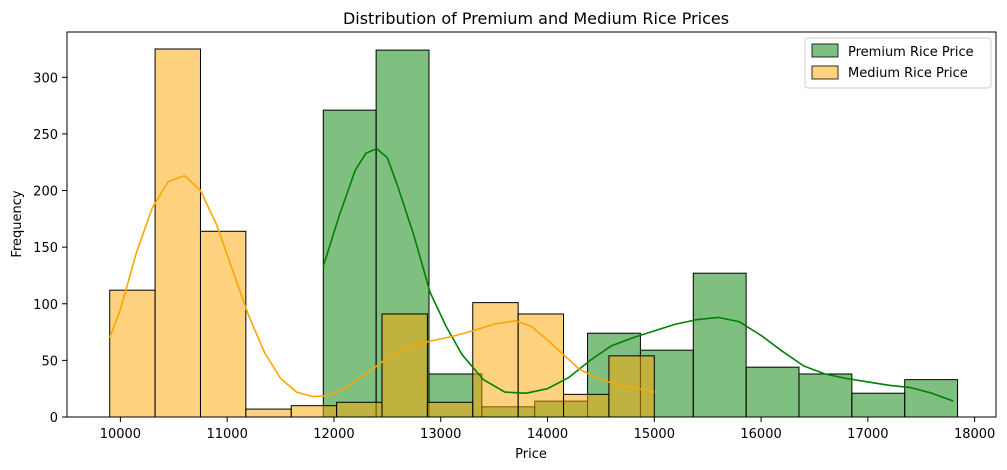 Image resolution: width=1007 pixels, height=470 pixels. I want to click on legend-label-medium: Medium Rice Price, so click(908, 73).